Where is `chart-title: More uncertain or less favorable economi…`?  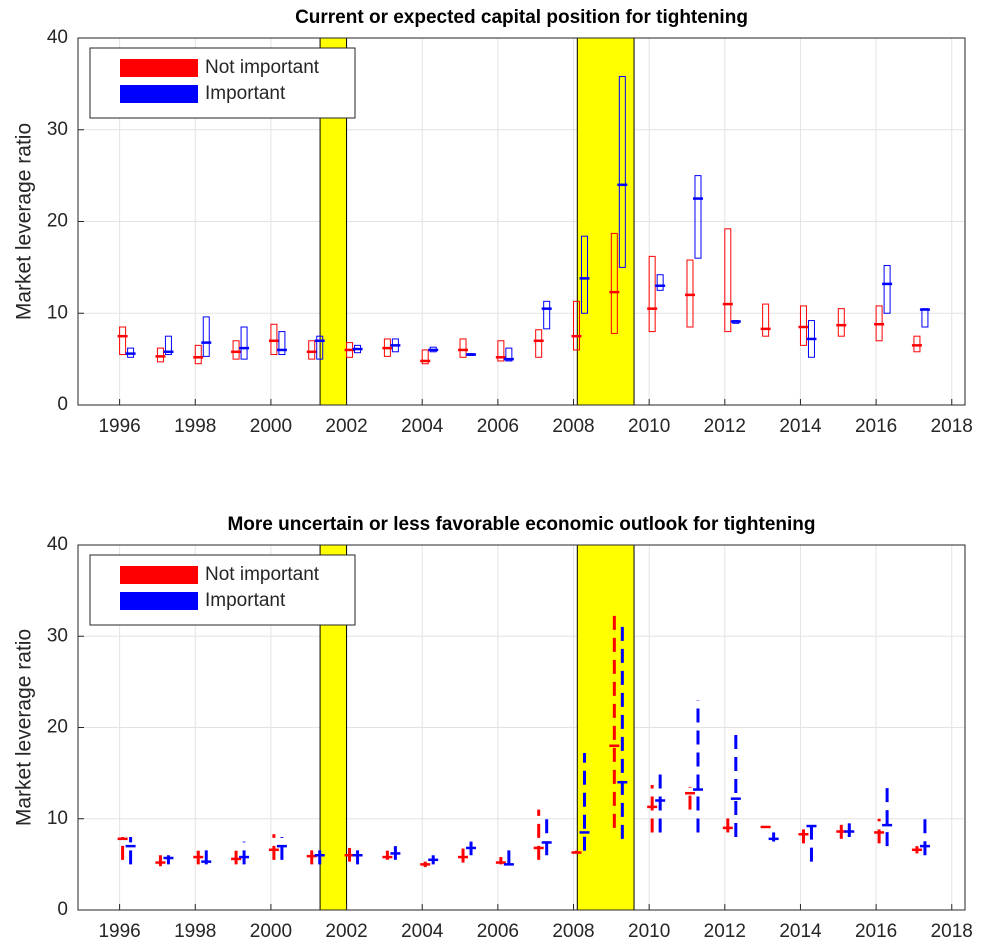
chart-title: More uncertain or less favorable economi… is located at coordinates (521, 524).